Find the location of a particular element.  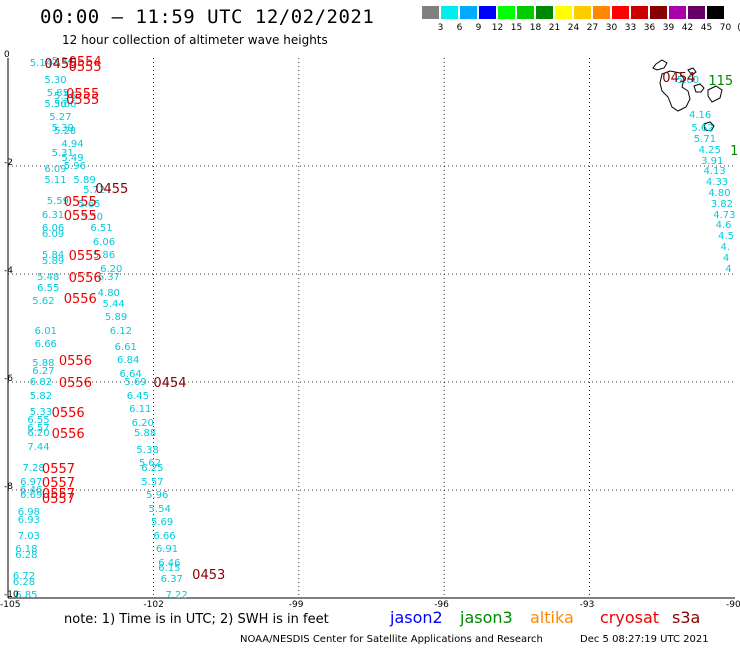

legend-label: 70 is located at coordinates (725, 28).